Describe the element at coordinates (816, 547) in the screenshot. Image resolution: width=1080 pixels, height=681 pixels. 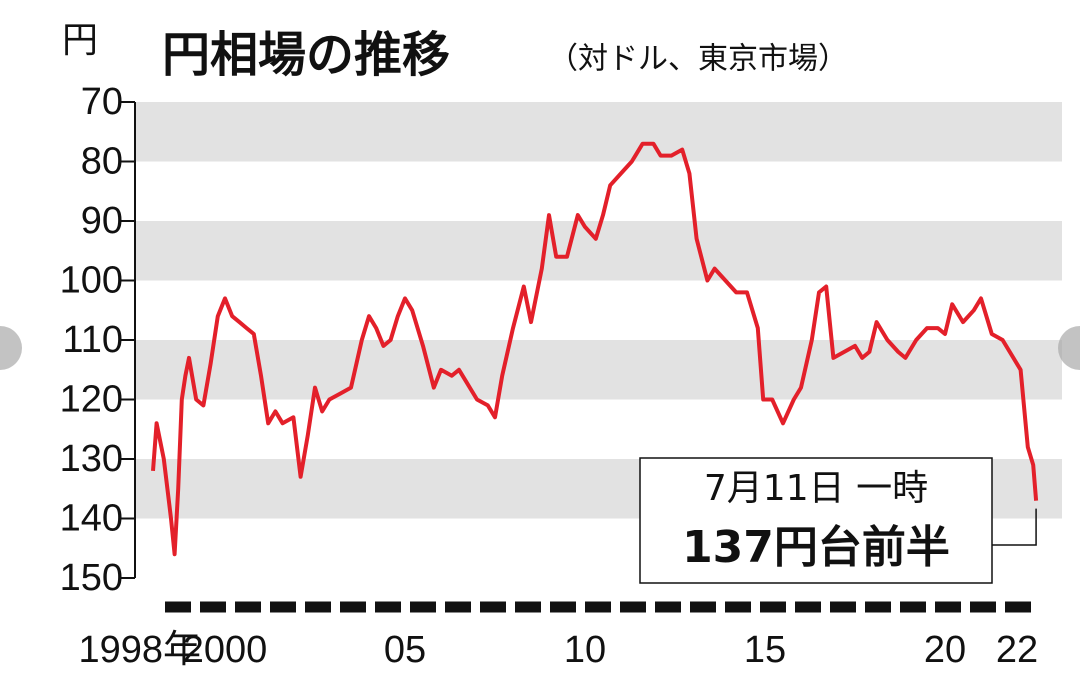
I see `annotation-text: 137円台前半` at that location.